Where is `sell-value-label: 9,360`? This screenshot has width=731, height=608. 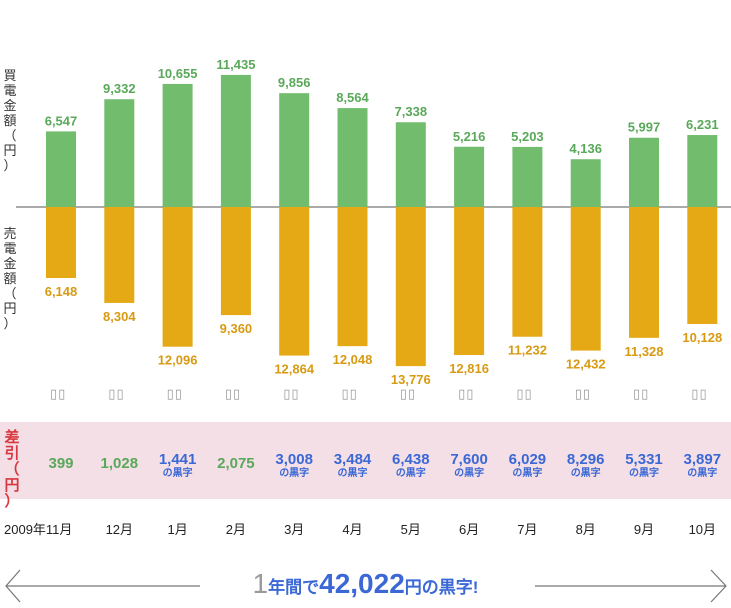 sell-value-label: 9,360 is located at coordinates (236, 328).